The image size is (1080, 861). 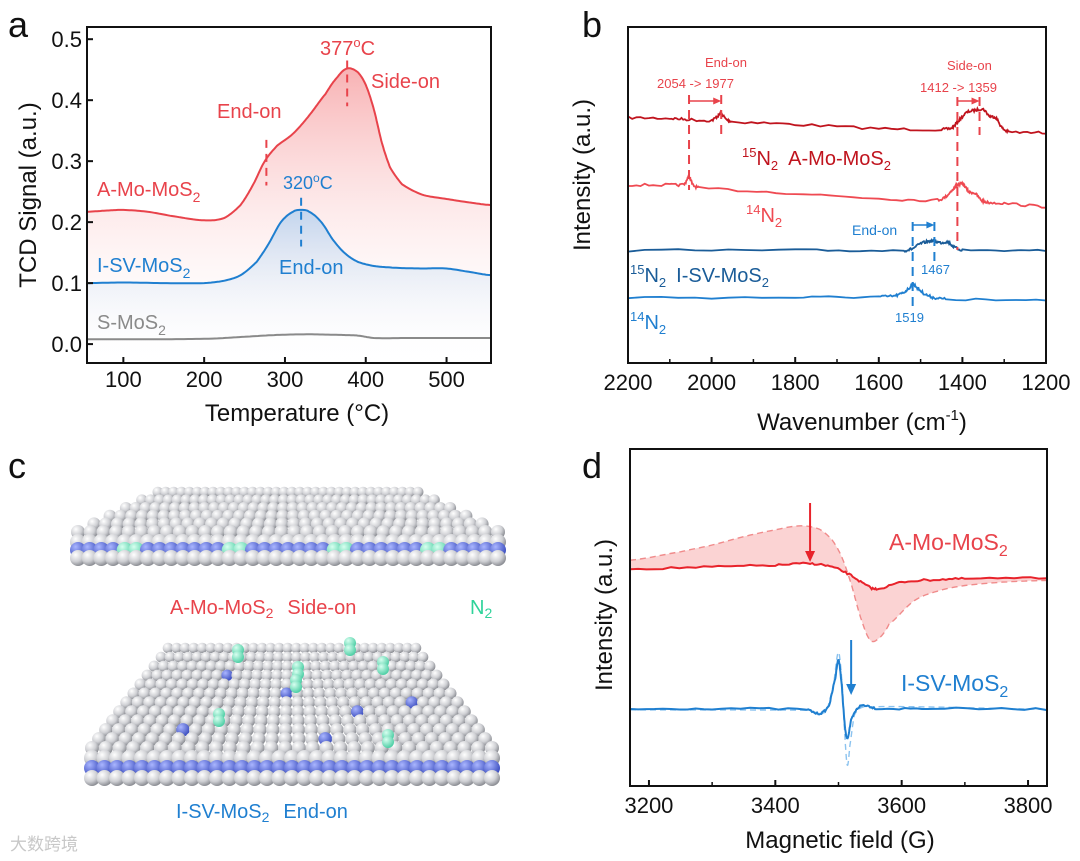 What do you see at coordinates (874, 230) in the screenshot?
I see `end-on-label-b-blue: End-on` at bounding box center [874, 230].